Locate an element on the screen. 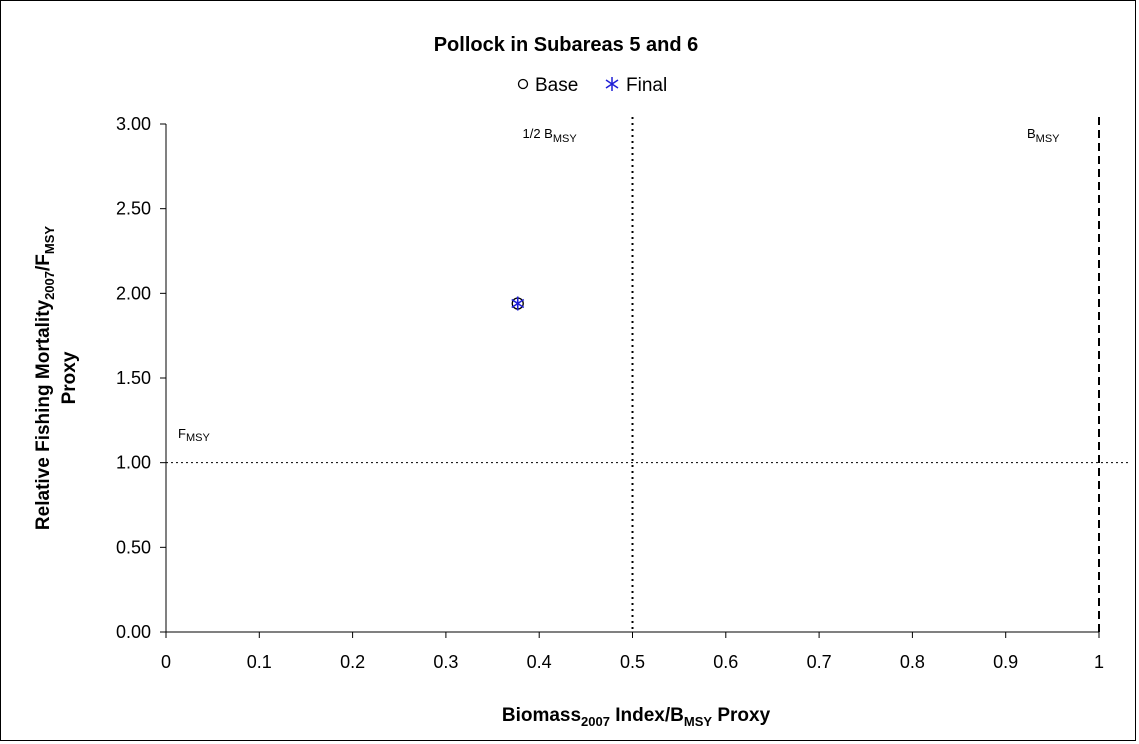 Image resolution: width=1139 pixels, height=744 pixels. legend-label-final: Final is located at coordinates (646, 85).